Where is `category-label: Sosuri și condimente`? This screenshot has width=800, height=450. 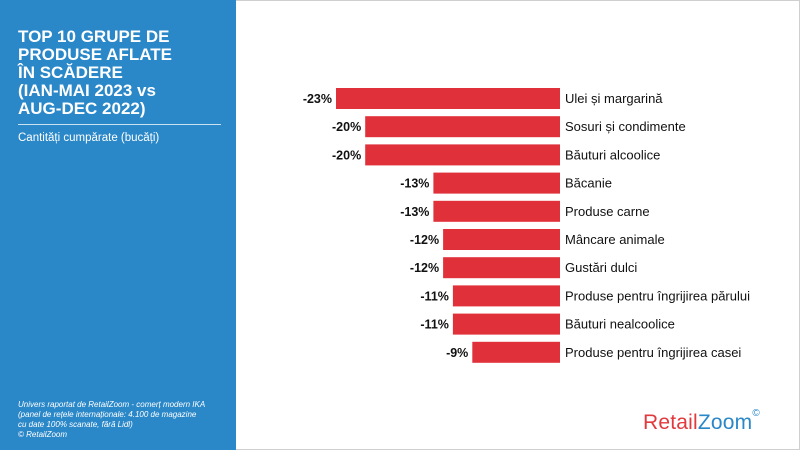
category-label: Sosuri și condimente is located at coordinates (625, 126).